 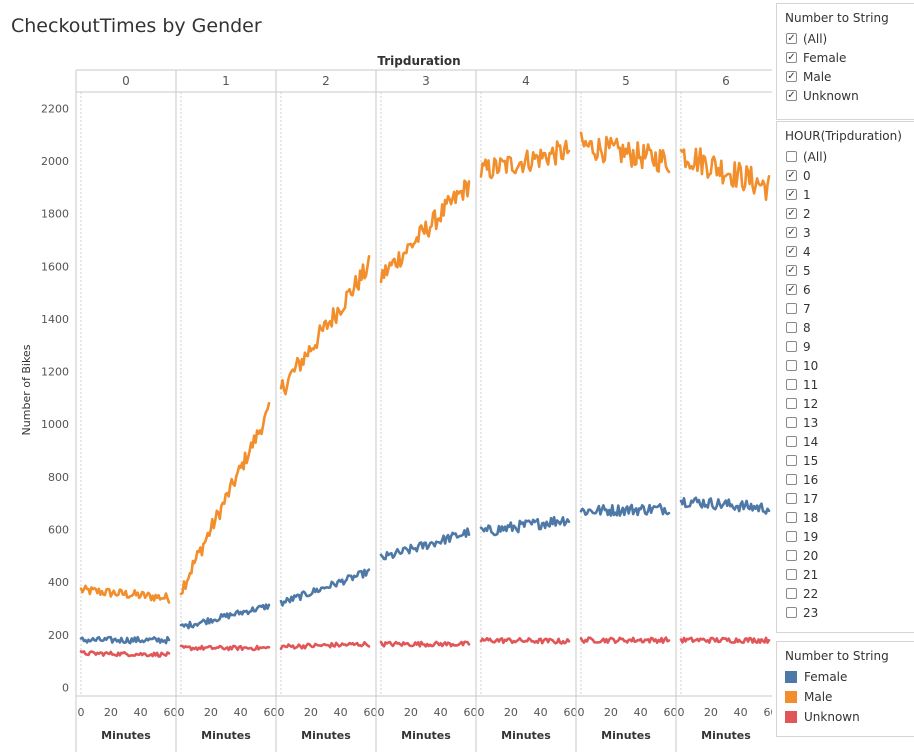 What do you see at coordinates (845, 593) in the screenshot?
I see `hour-filter-option: 22` at bounding box center [845, 593].